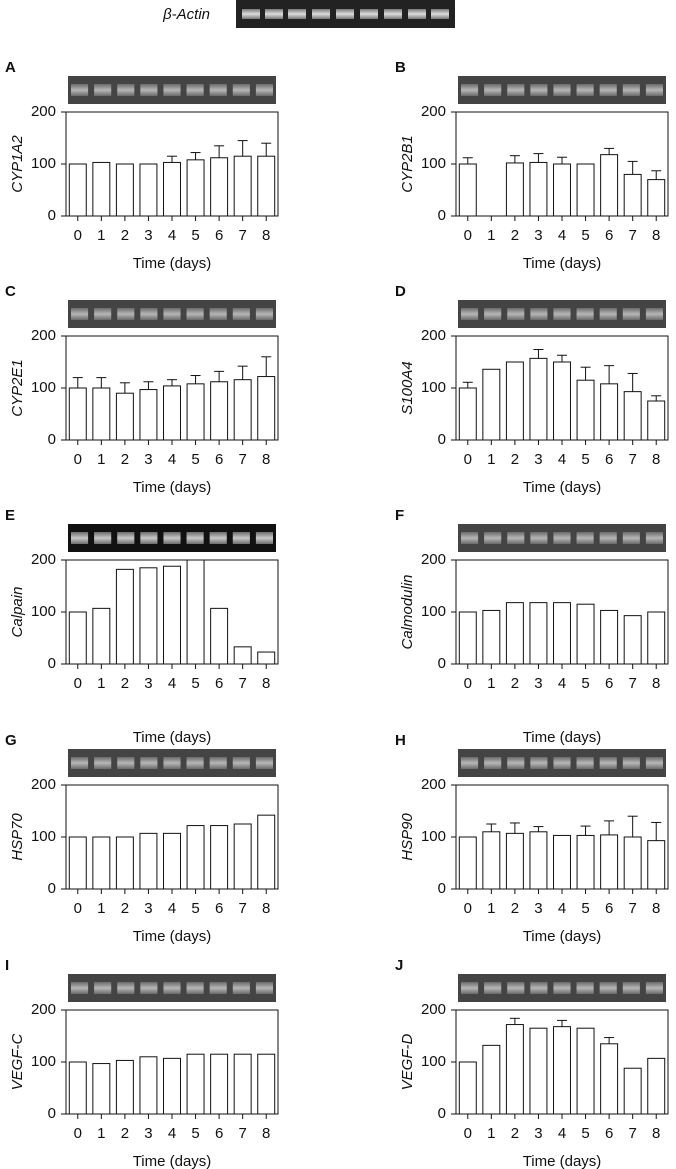  I want to click on y-axis-label: VEGF-D, so click(407, 1062).